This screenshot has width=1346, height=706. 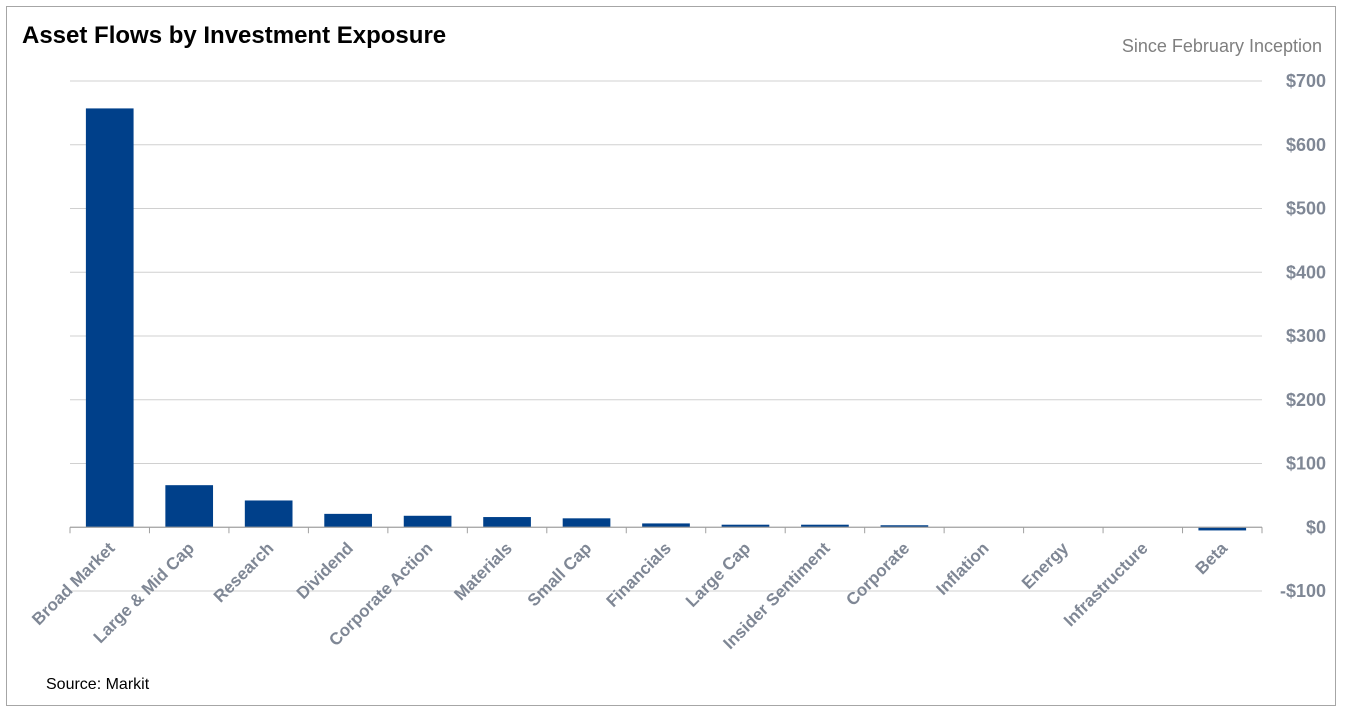 What do you see at coordinates (325, 571) in the screenshot?
I see `x-tick-label: Dividend` at bounding box center [325, 571].